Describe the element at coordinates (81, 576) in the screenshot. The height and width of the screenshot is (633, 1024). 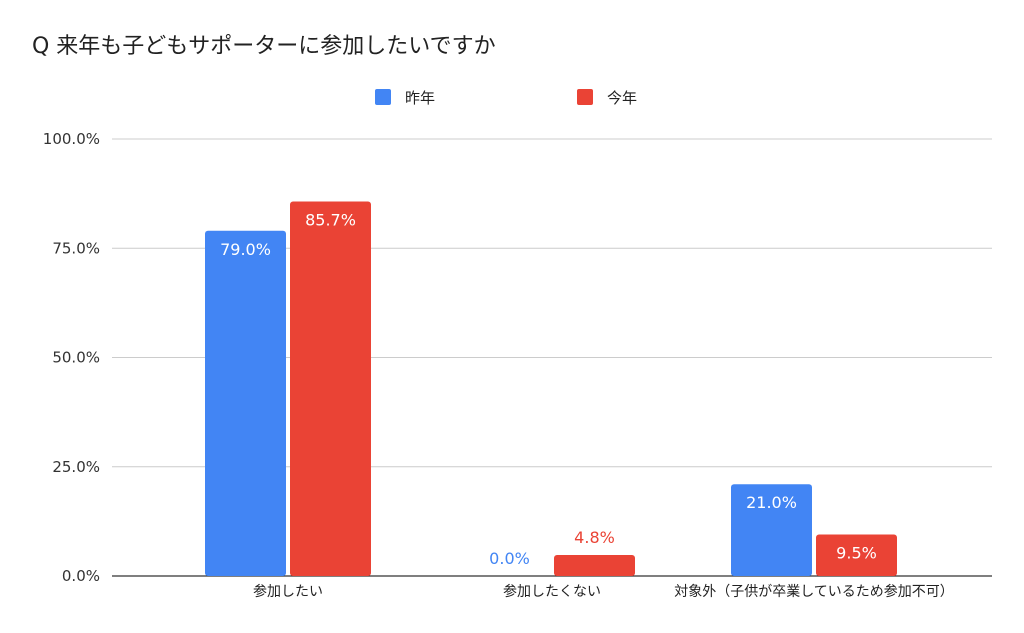
I see `y-tick-label: 0.0%` at that location.